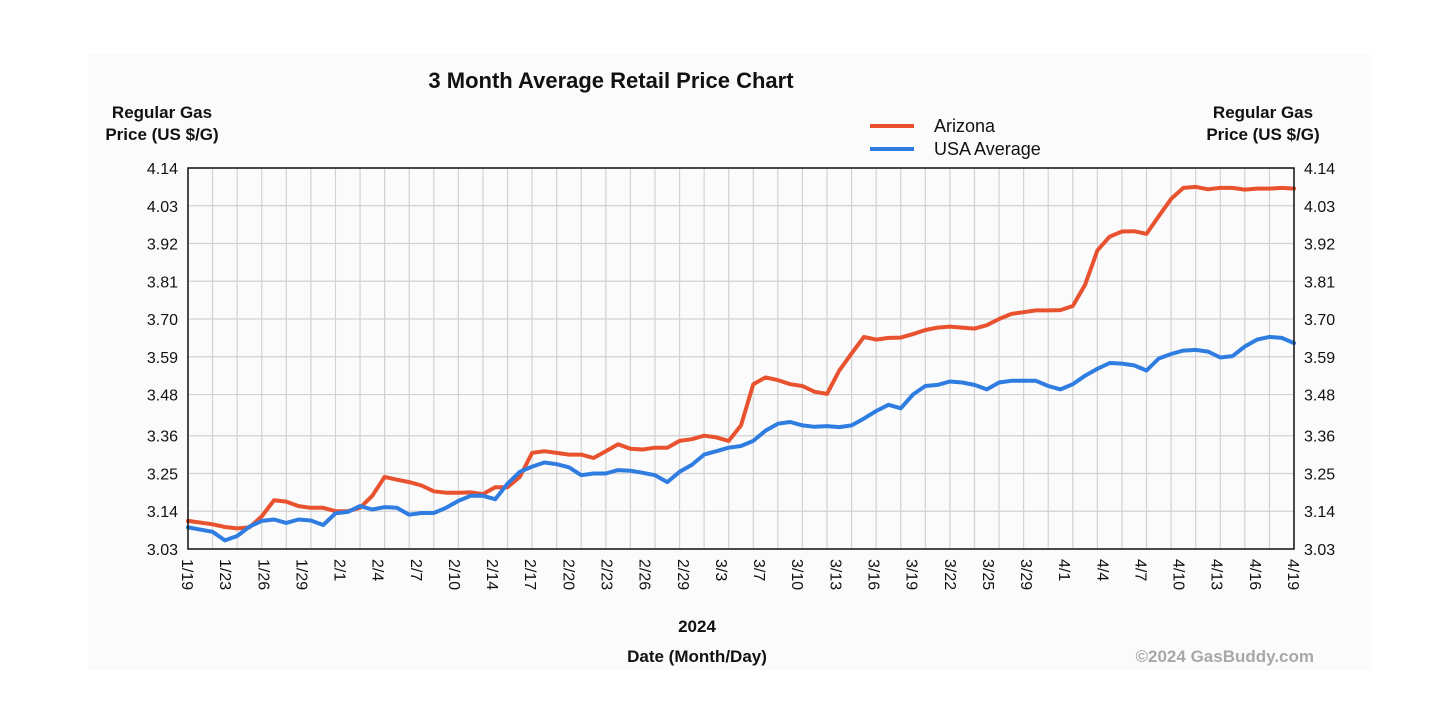  I want to click on y-axis-label-right-line2: Price (US $/G), so click(1262, 134).